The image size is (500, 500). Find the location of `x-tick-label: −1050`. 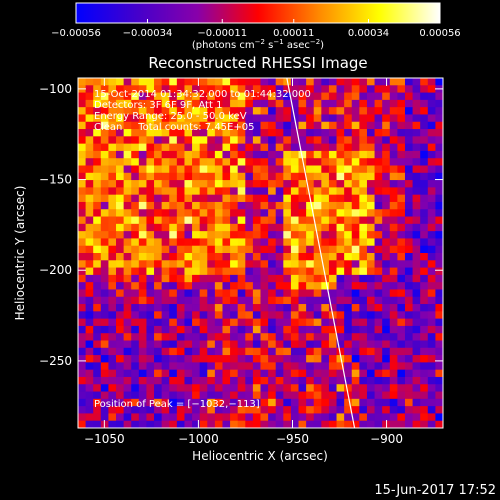

x-tick-label: −1050 is located at coordinates (104, 439).